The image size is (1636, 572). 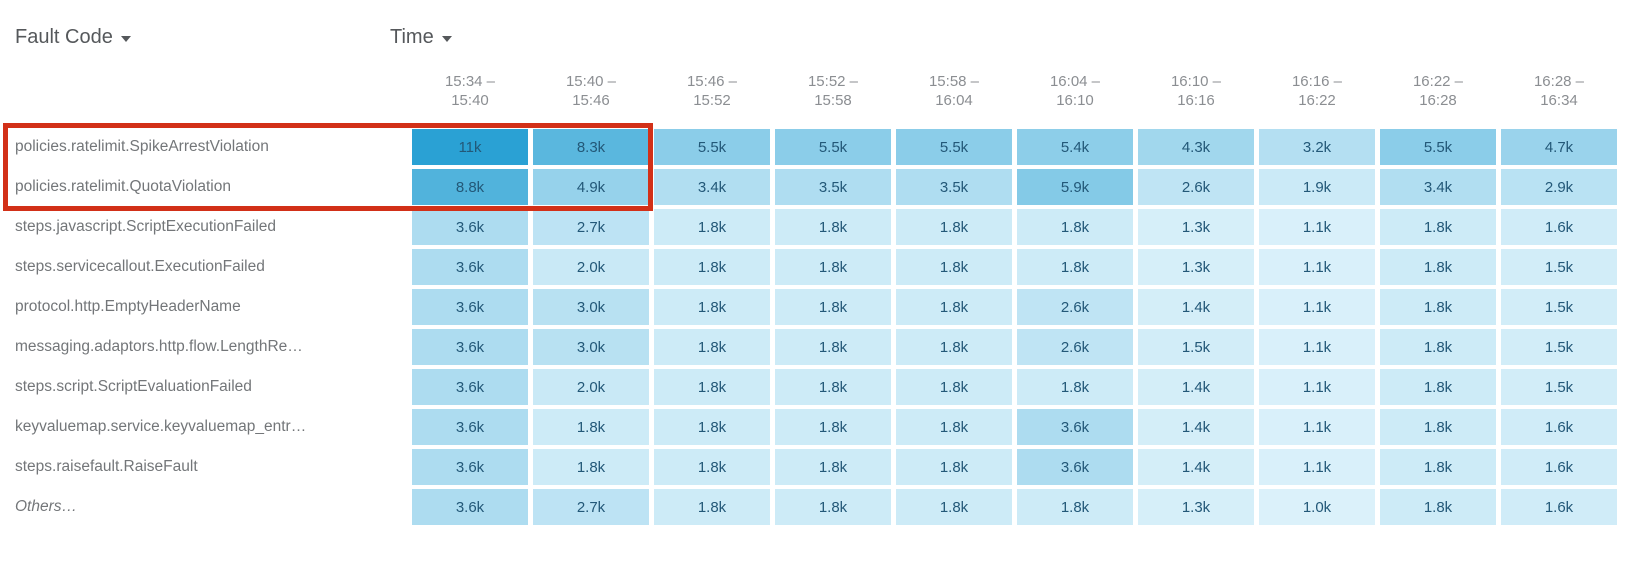 What do you see at coordinates (1317, 187) in the screenshot?
I see `heatmap-cell: 1.9k` at bounding box center [1317, 187].